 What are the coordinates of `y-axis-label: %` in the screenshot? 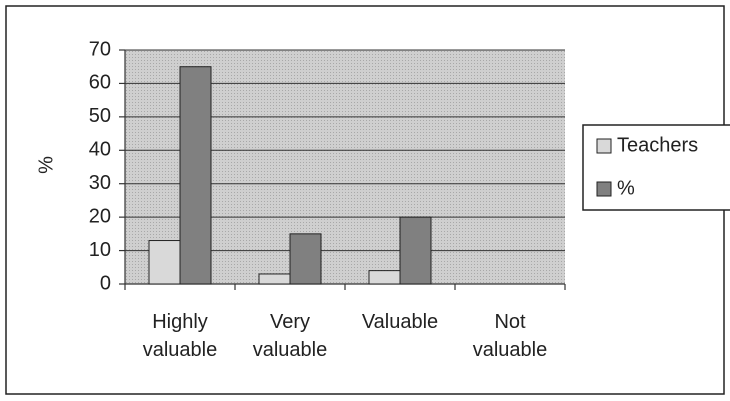 It's located at (46, 165).